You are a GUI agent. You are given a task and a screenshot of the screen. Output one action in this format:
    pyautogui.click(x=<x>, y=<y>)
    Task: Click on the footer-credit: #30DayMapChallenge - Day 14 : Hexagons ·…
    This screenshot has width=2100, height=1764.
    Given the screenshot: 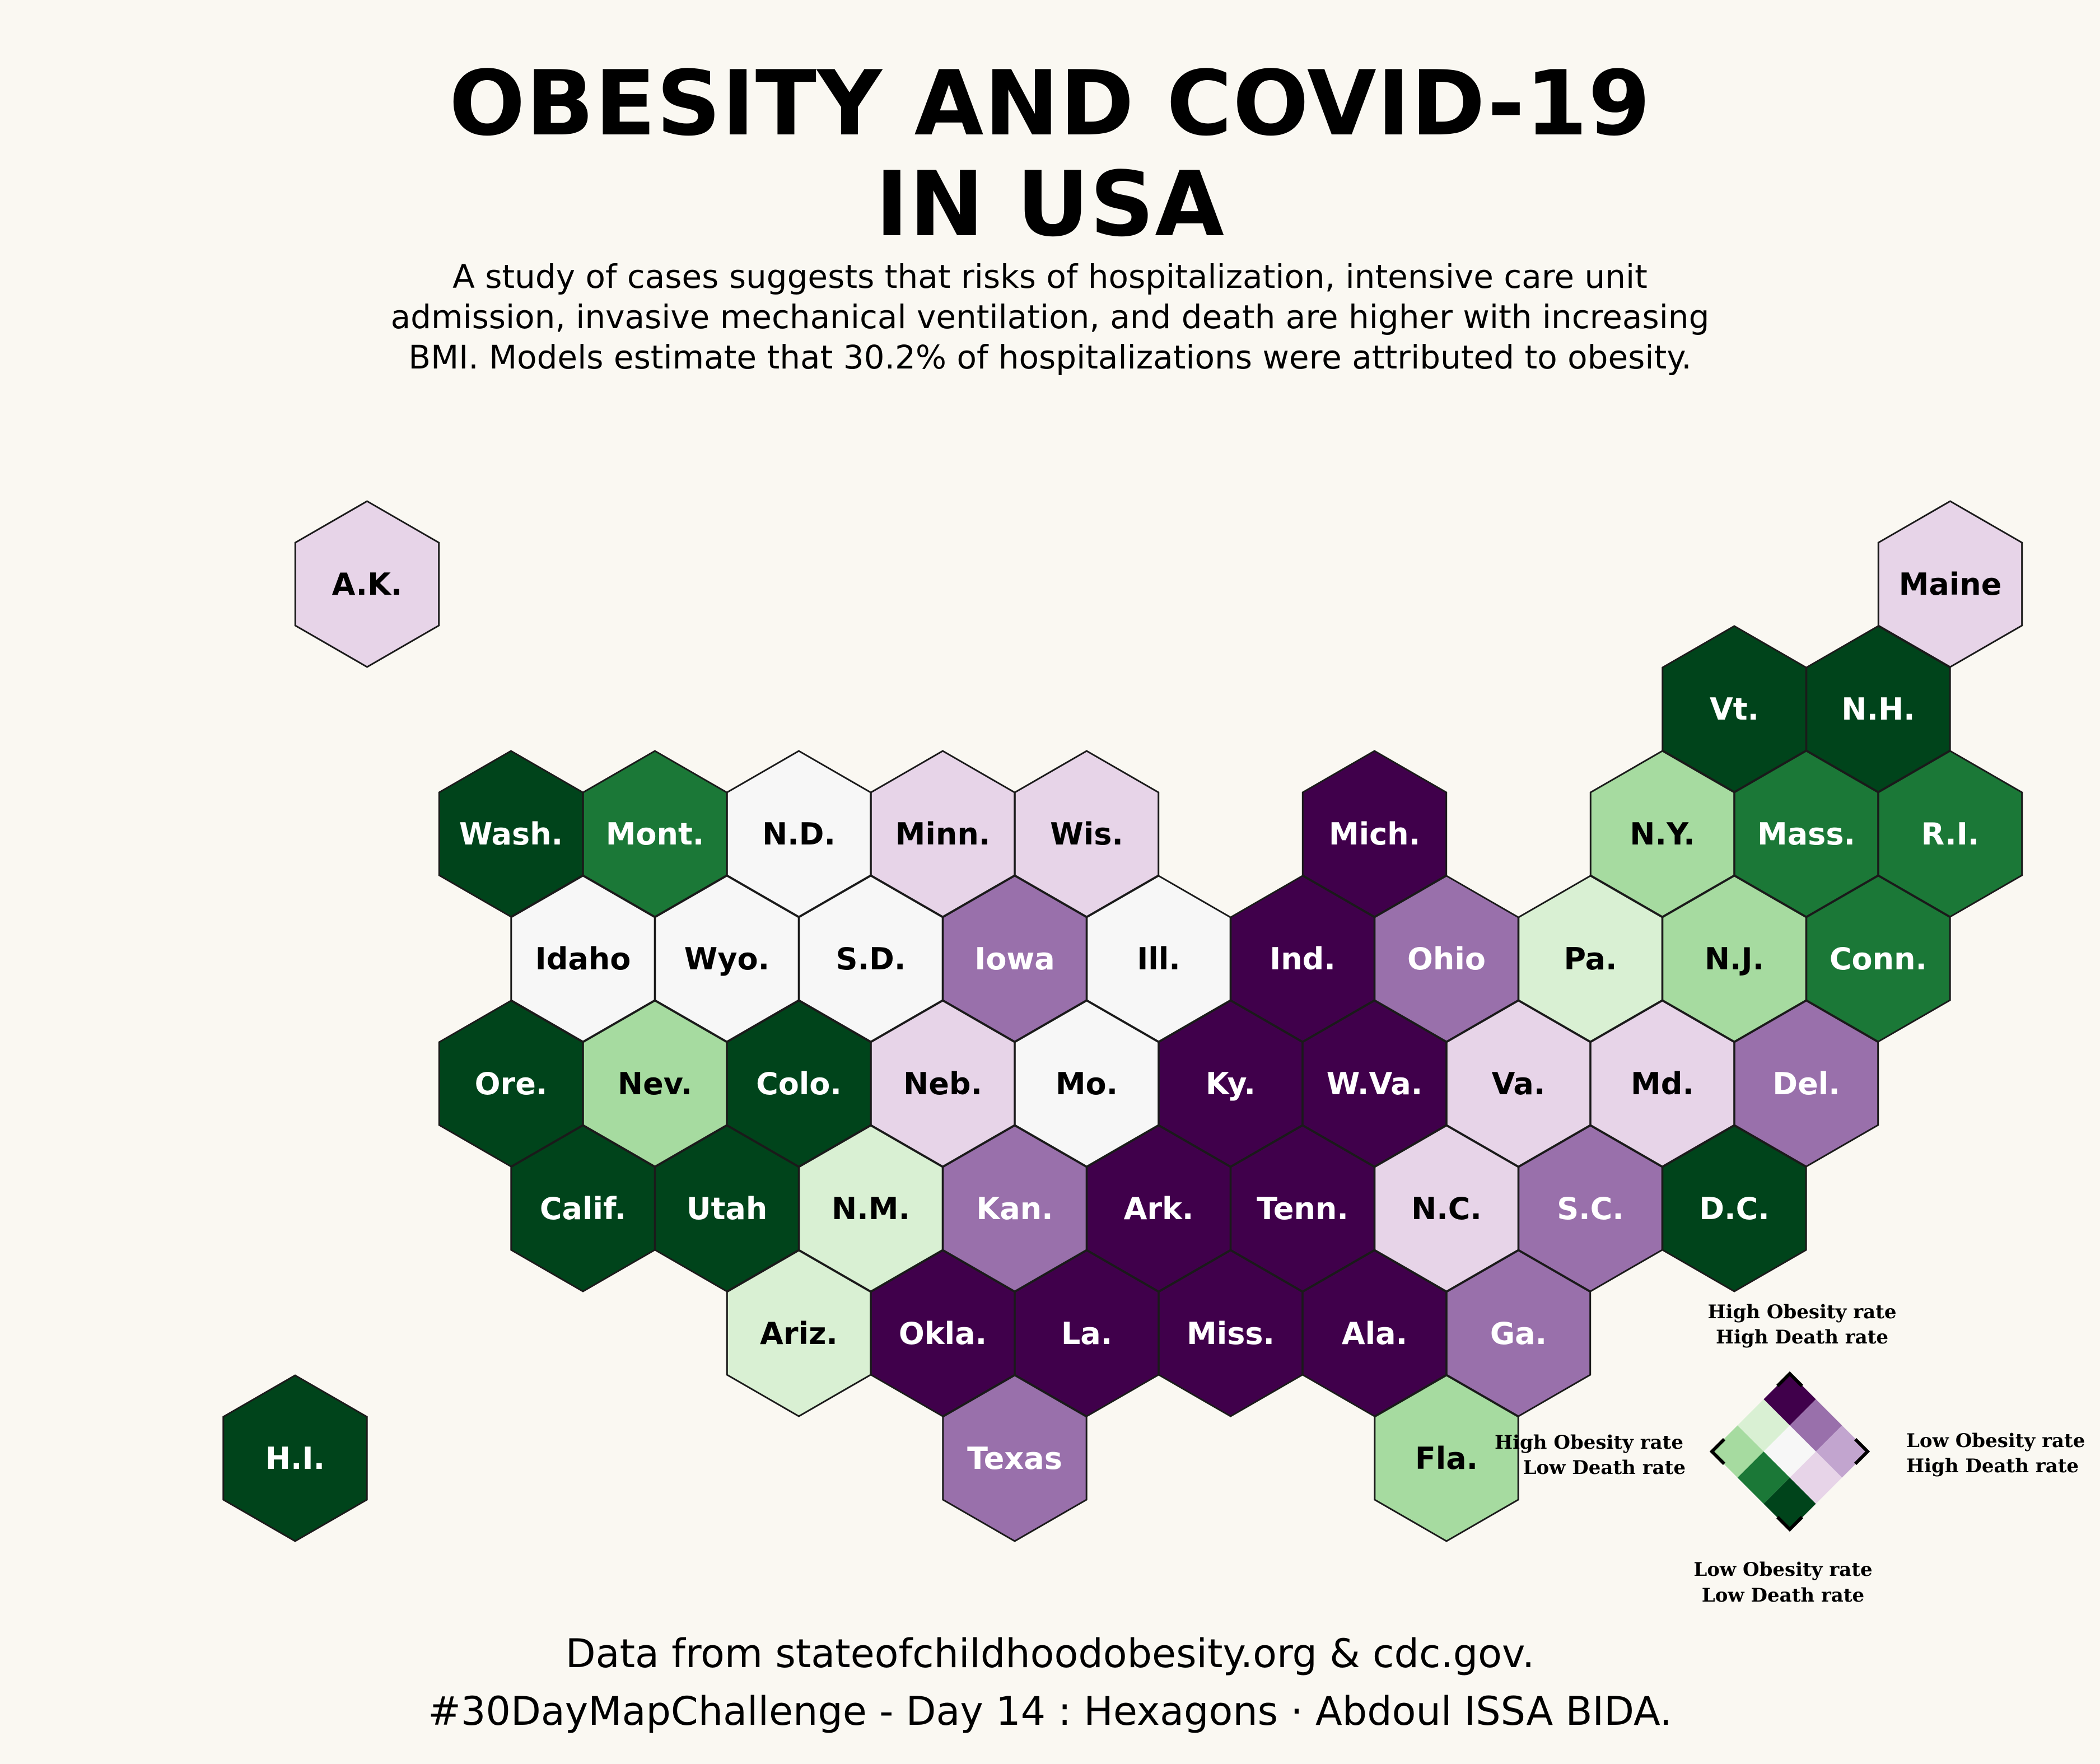 What is the action you would take?
    pyautogui.click(x=1050, y=1711)
    